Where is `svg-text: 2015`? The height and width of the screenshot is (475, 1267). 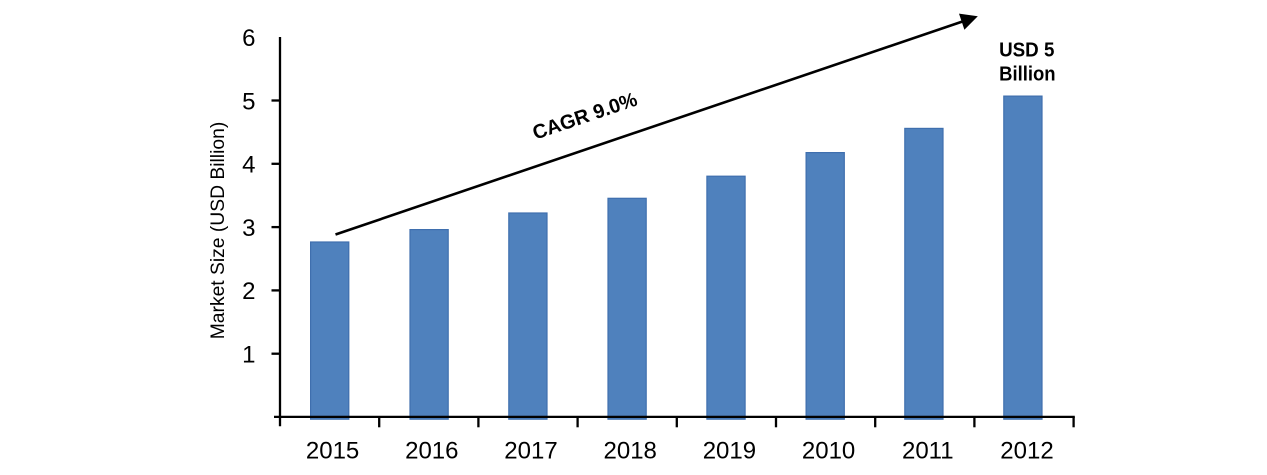
svg-text: 2015 is located at coordinates (332, 451).